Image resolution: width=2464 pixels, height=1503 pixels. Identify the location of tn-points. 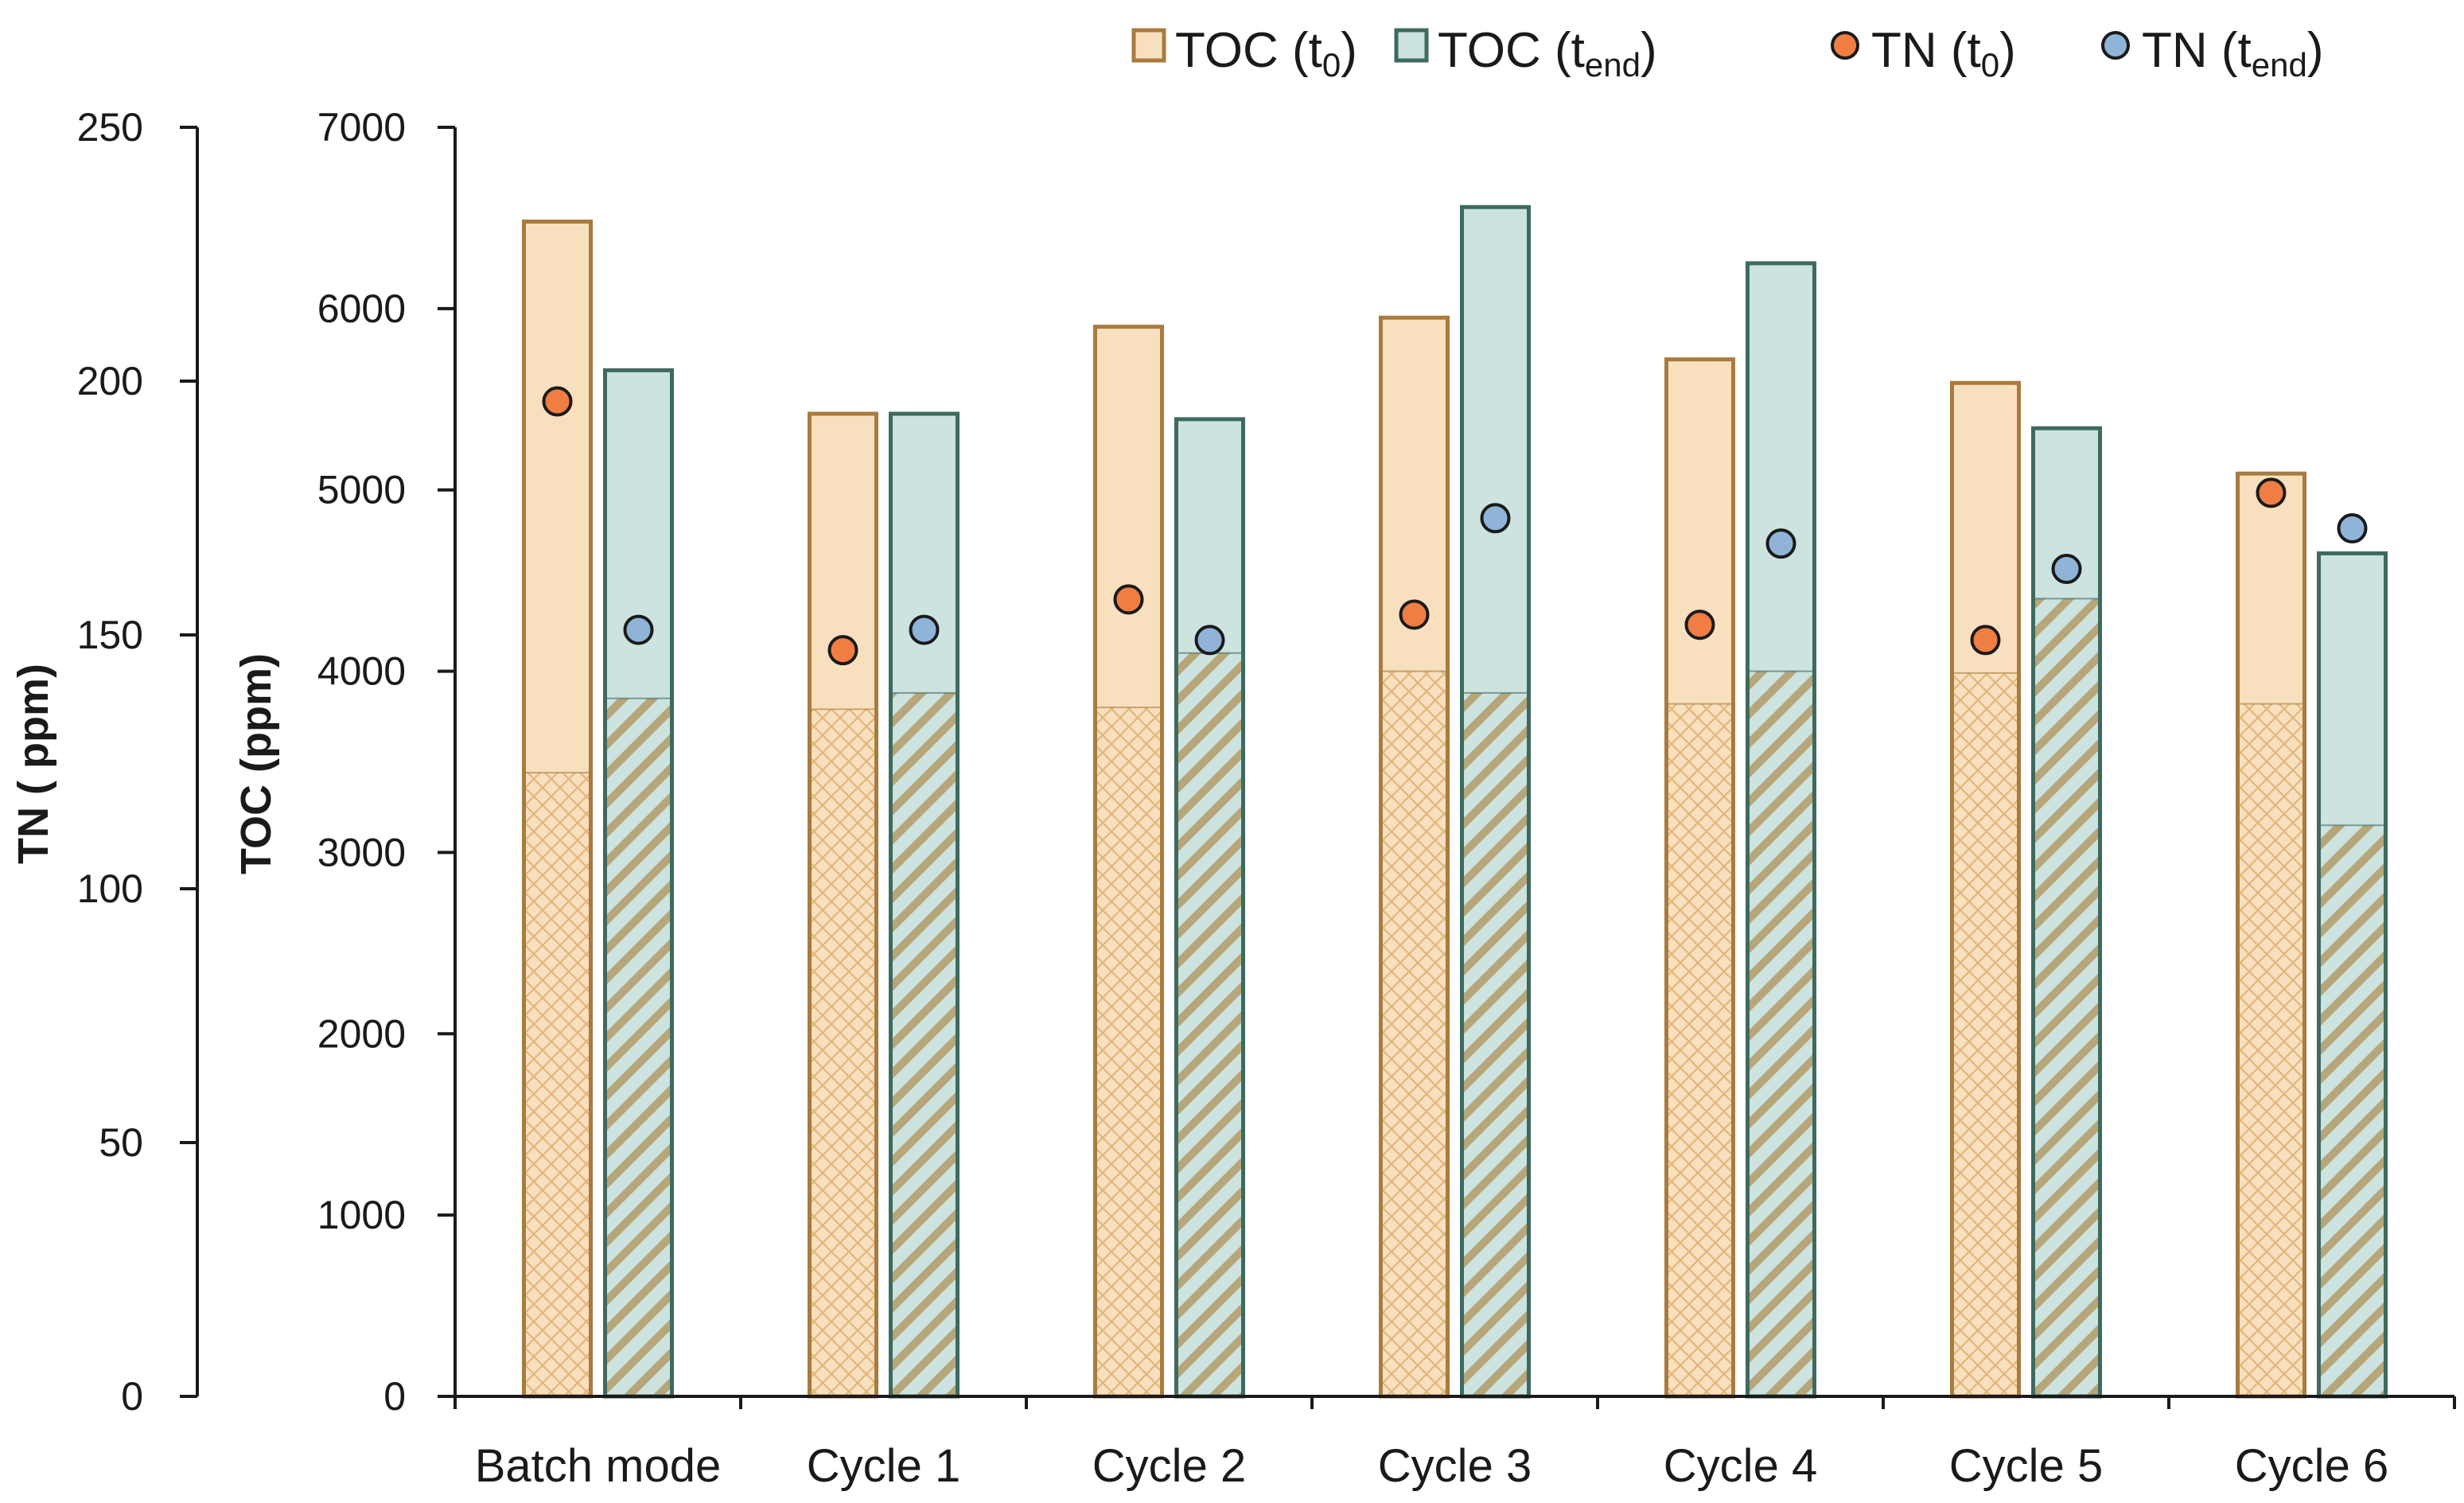
(1455, 526).